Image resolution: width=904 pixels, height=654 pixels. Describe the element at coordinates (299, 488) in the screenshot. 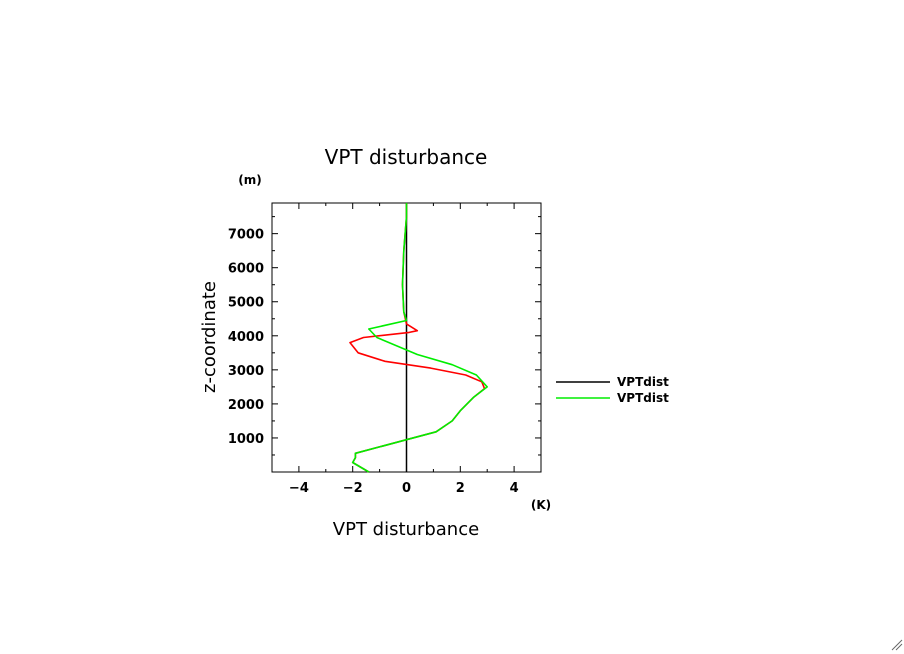

I see `x-tick-label: −4` at that location.